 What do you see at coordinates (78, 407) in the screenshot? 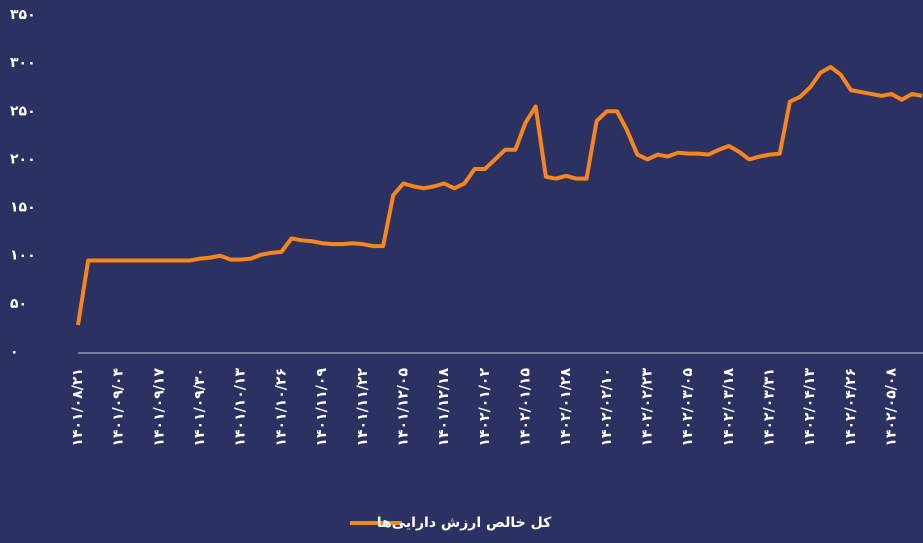
I see `x-tick-label: ۱۴۰۱/۰۸/۲۱` at bounding box center [78, 407].